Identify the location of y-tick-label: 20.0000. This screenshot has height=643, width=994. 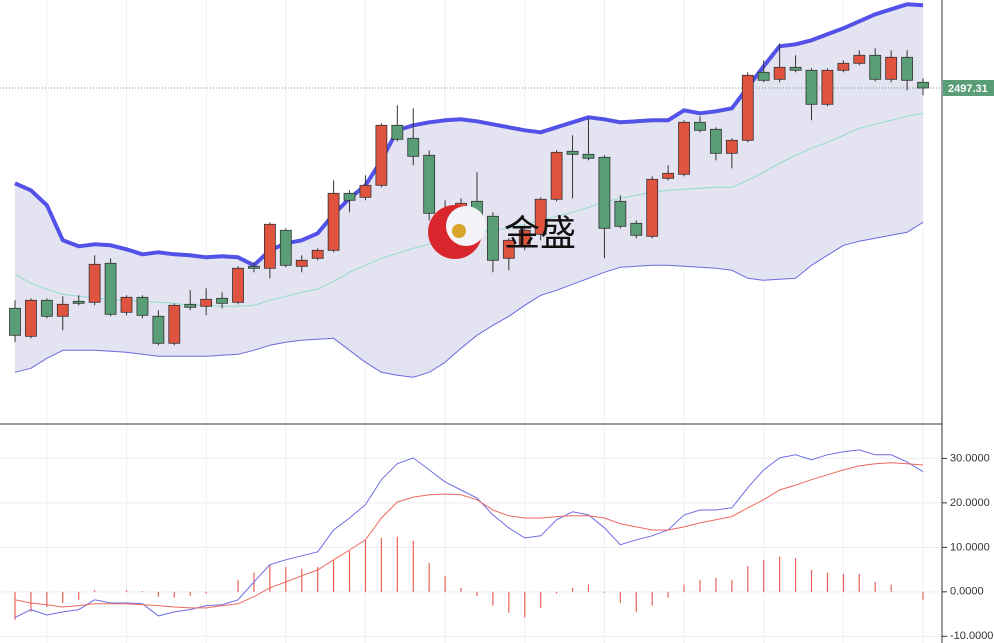
(970, 503).